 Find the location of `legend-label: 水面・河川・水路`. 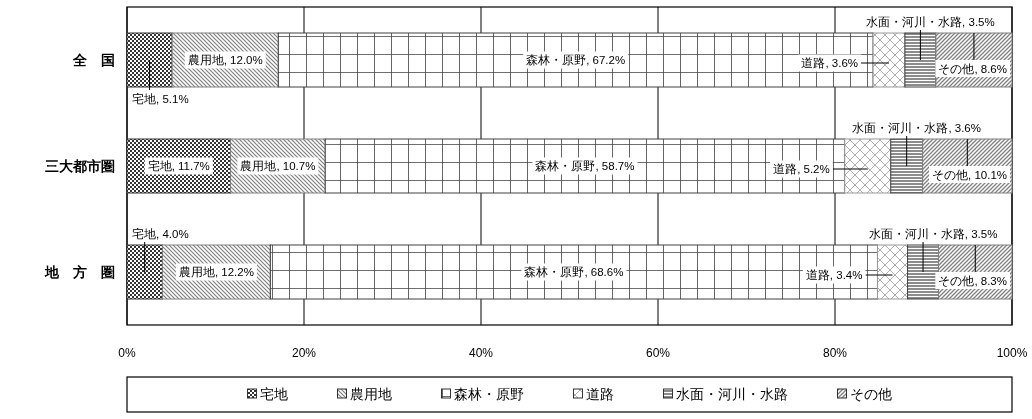

legend-label: 水面・河川・水路 is located at coordinates (731, 394).